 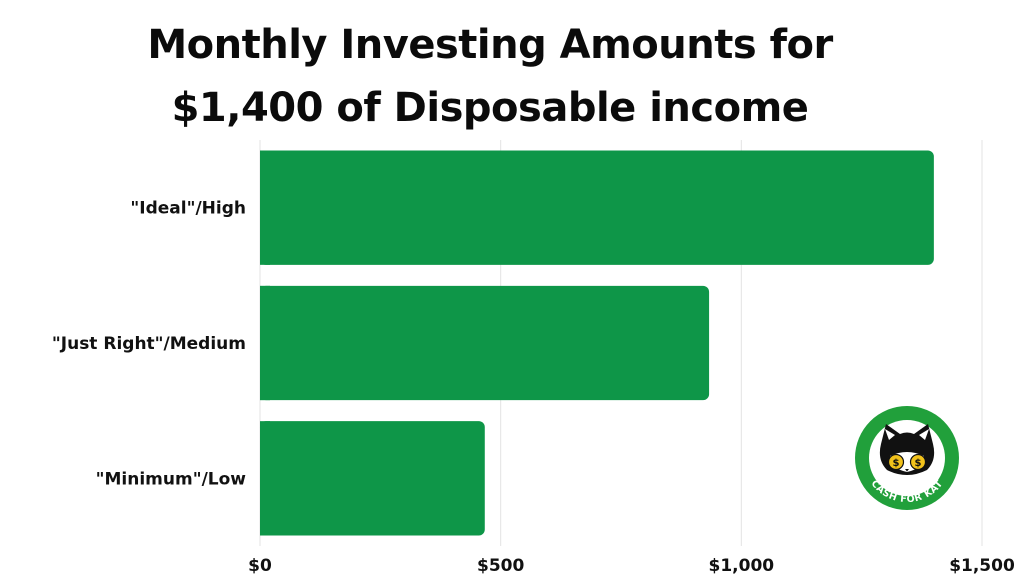 I want to click on cat-face-icon: $ $, so click(x=907, y=449).